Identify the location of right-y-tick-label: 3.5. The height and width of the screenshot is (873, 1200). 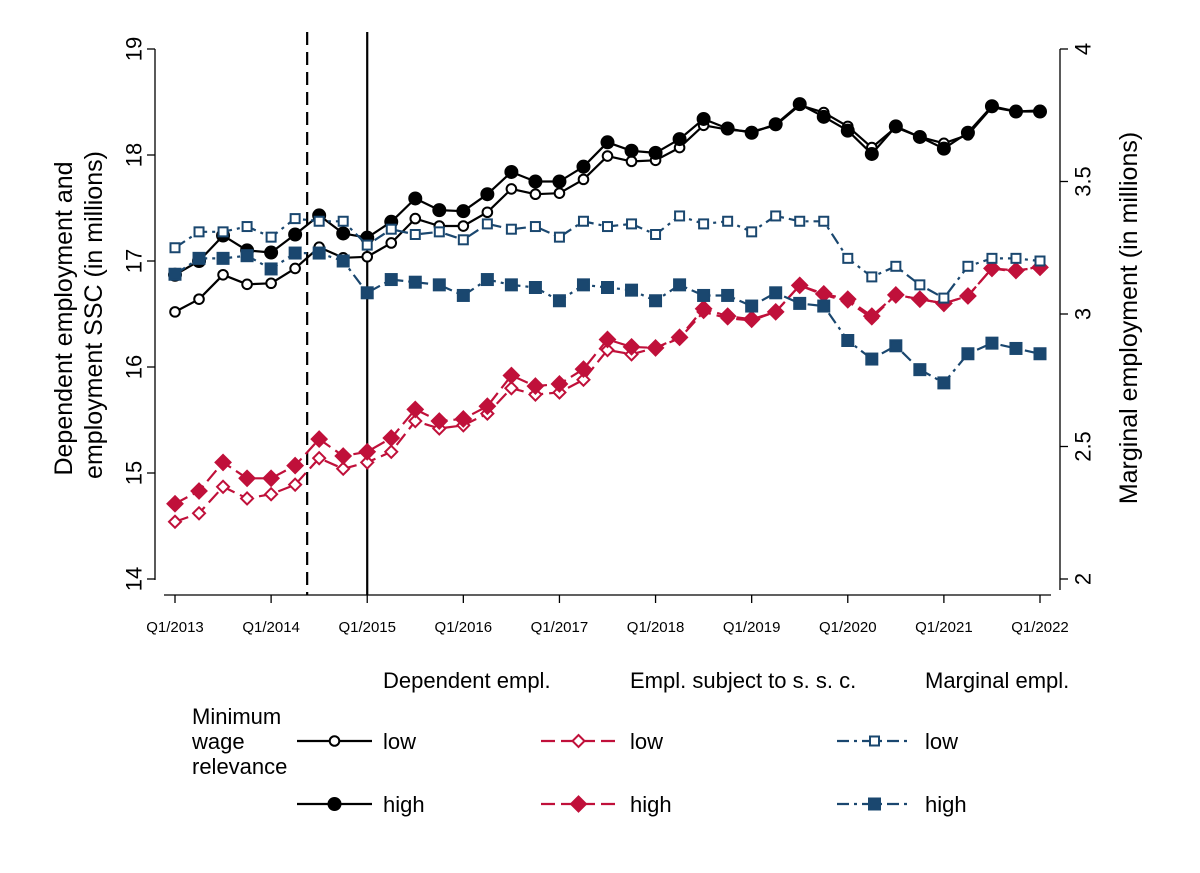
(1083, 181).